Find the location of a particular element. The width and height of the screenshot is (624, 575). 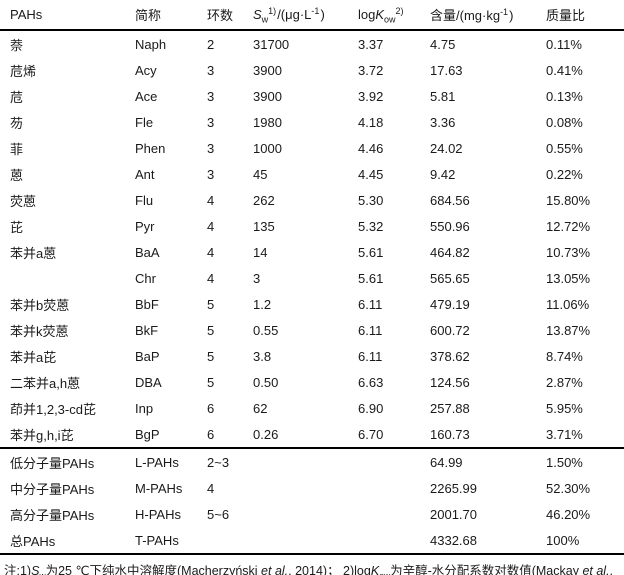

cell-logkow: 3.92 is located at coordinates (371, 96).